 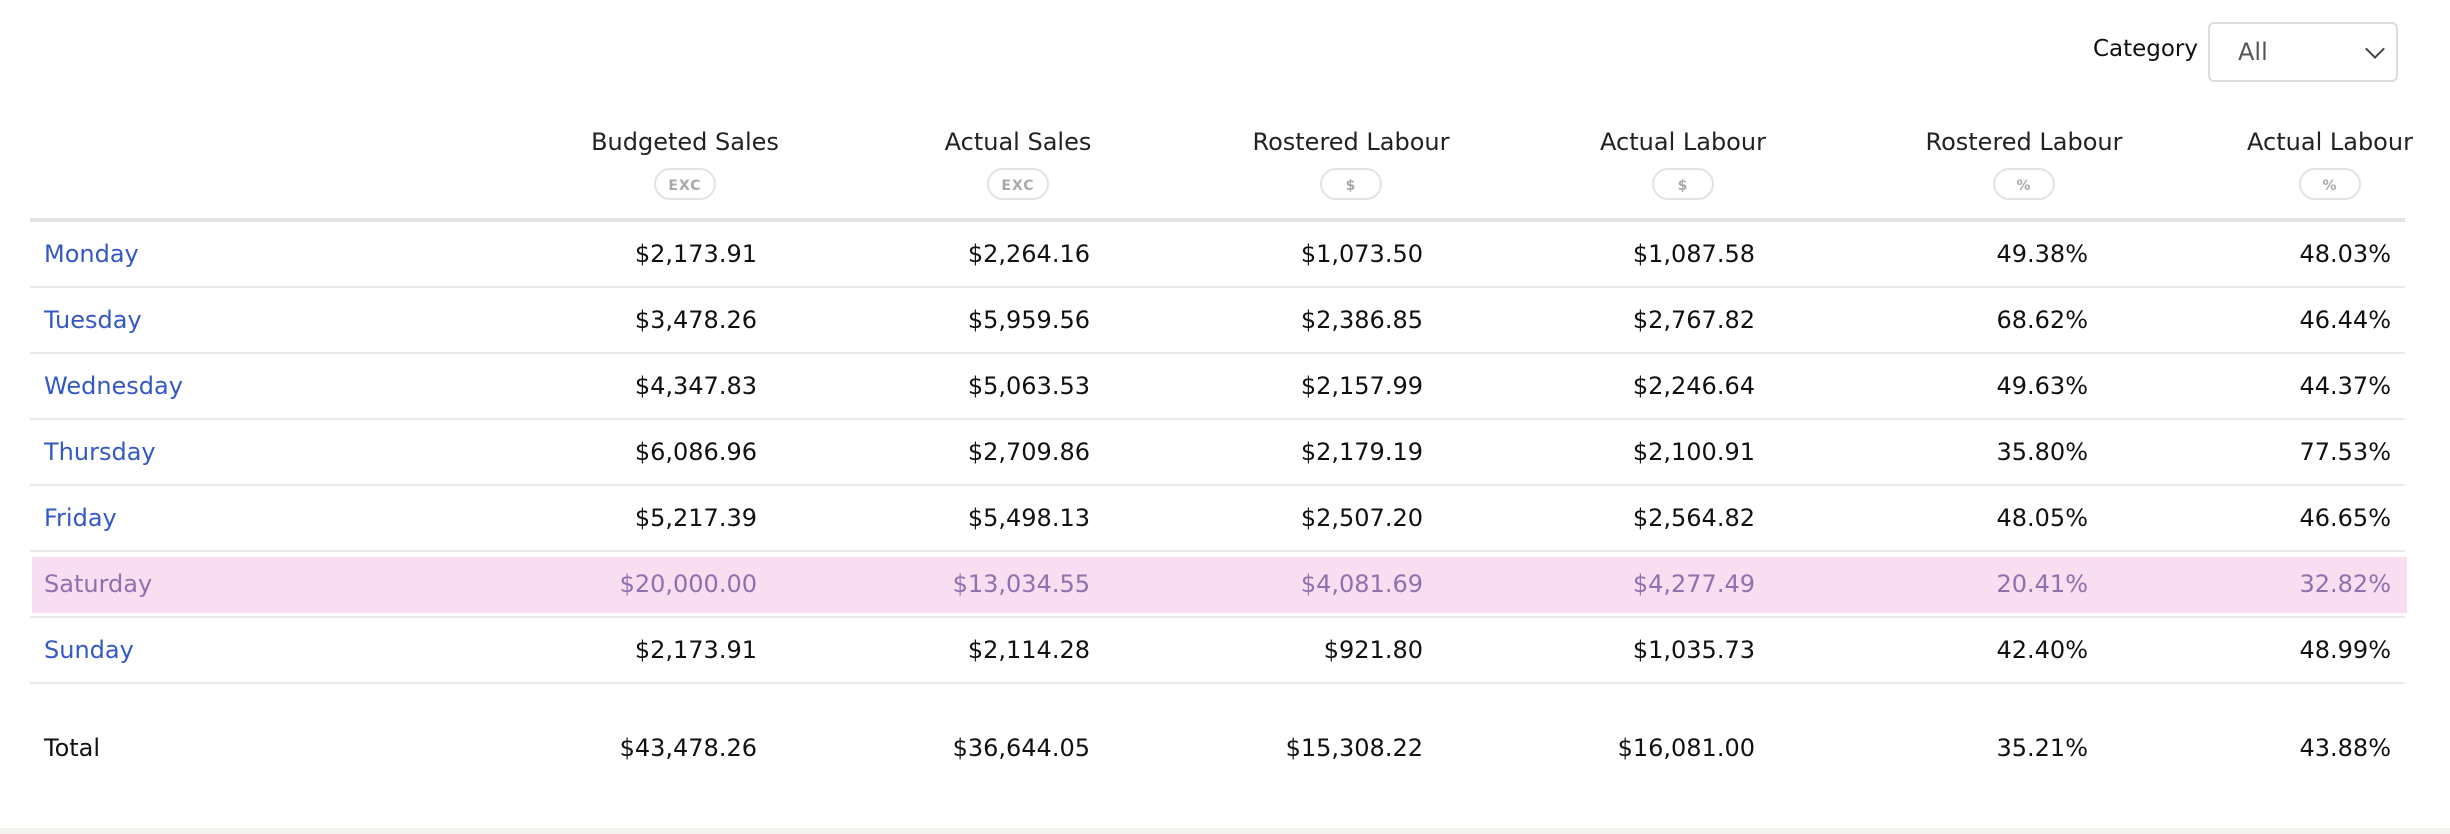 What do you see at coordinates (1693, 386) in the screenshot?
I see `actual-labour-dollars-value: $2,246.64` at bounding box center [1693, 386].